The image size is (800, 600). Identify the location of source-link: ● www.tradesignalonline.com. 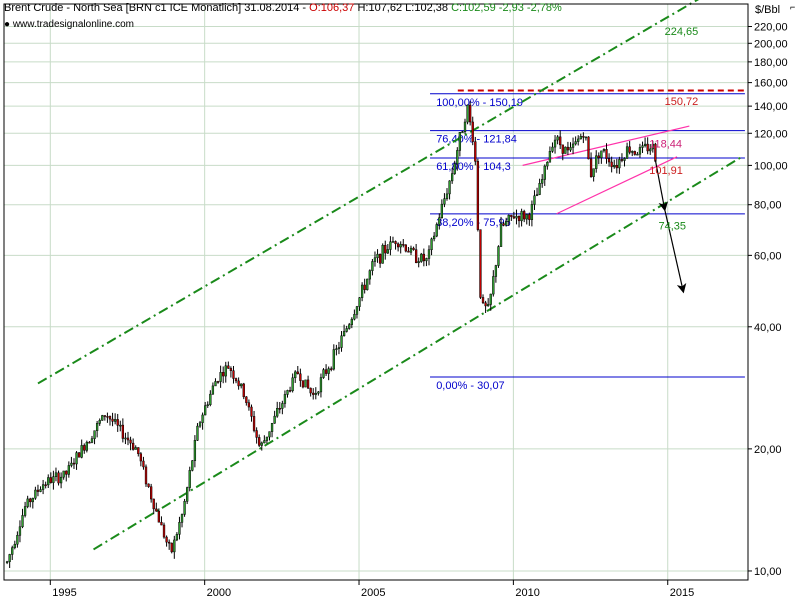
(69, 24).